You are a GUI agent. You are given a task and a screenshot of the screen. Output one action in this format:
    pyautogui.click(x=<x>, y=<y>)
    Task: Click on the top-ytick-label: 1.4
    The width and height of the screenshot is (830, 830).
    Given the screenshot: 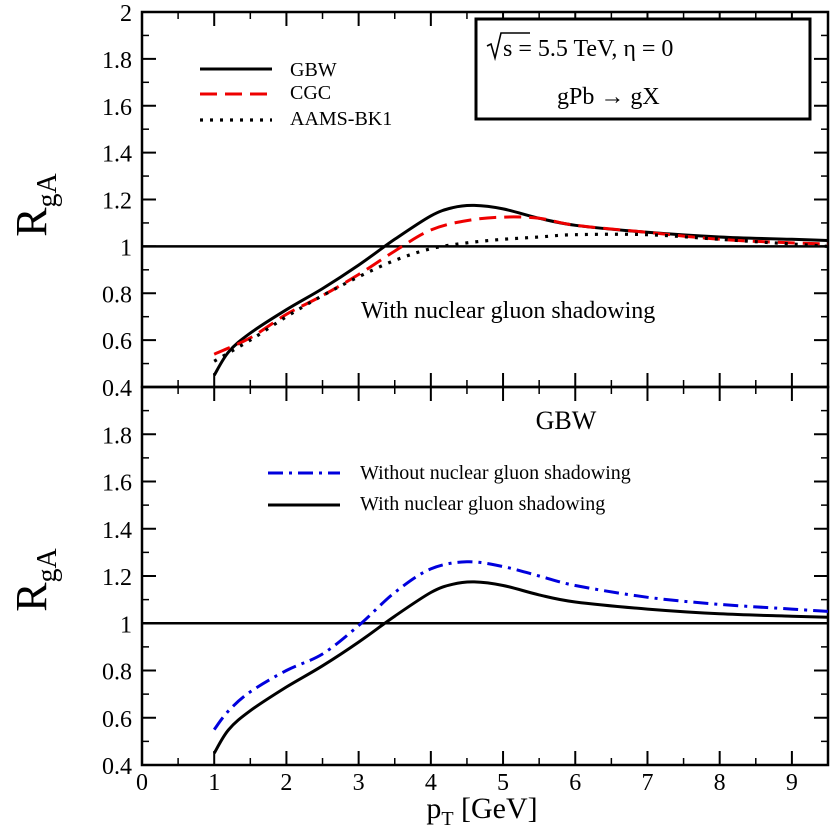 What is the action you would take?
    pyautogui.click(x=117, y=155)
    